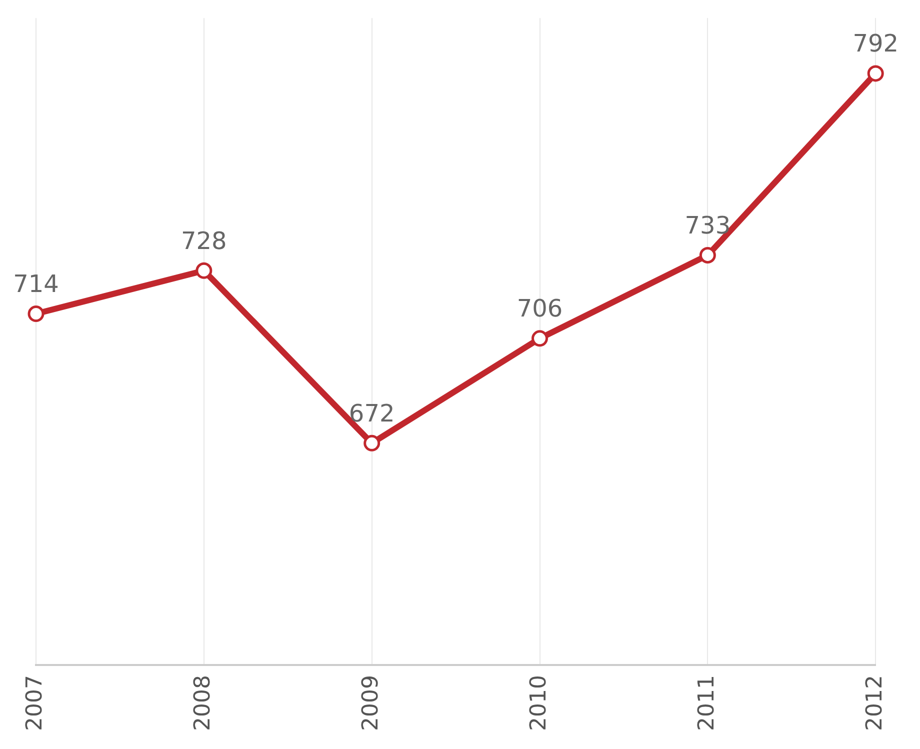  I want to click on data-label: 706, so click(539, 308).